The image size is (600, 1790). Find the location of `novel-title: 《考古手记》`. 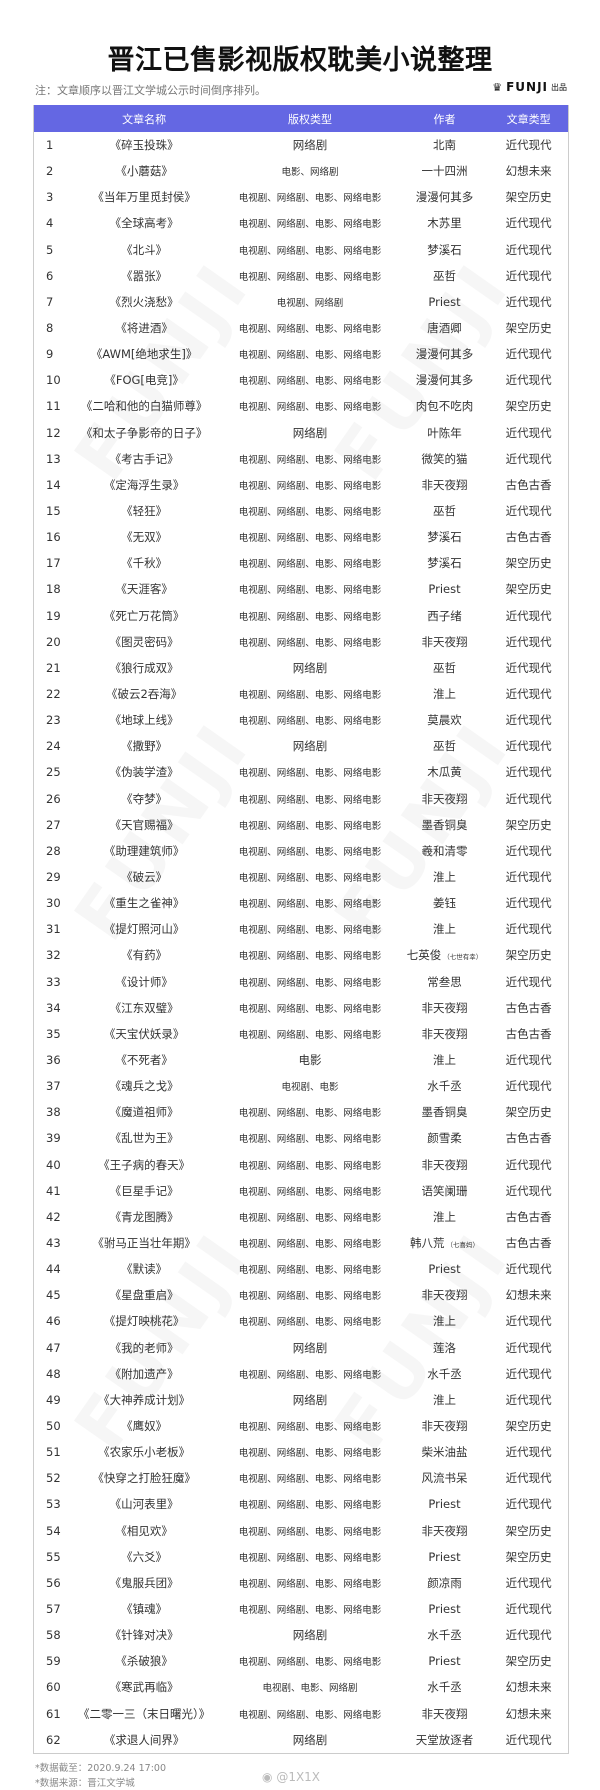

novel-title: 《考古手记》 is located at coordinates (144, 459).